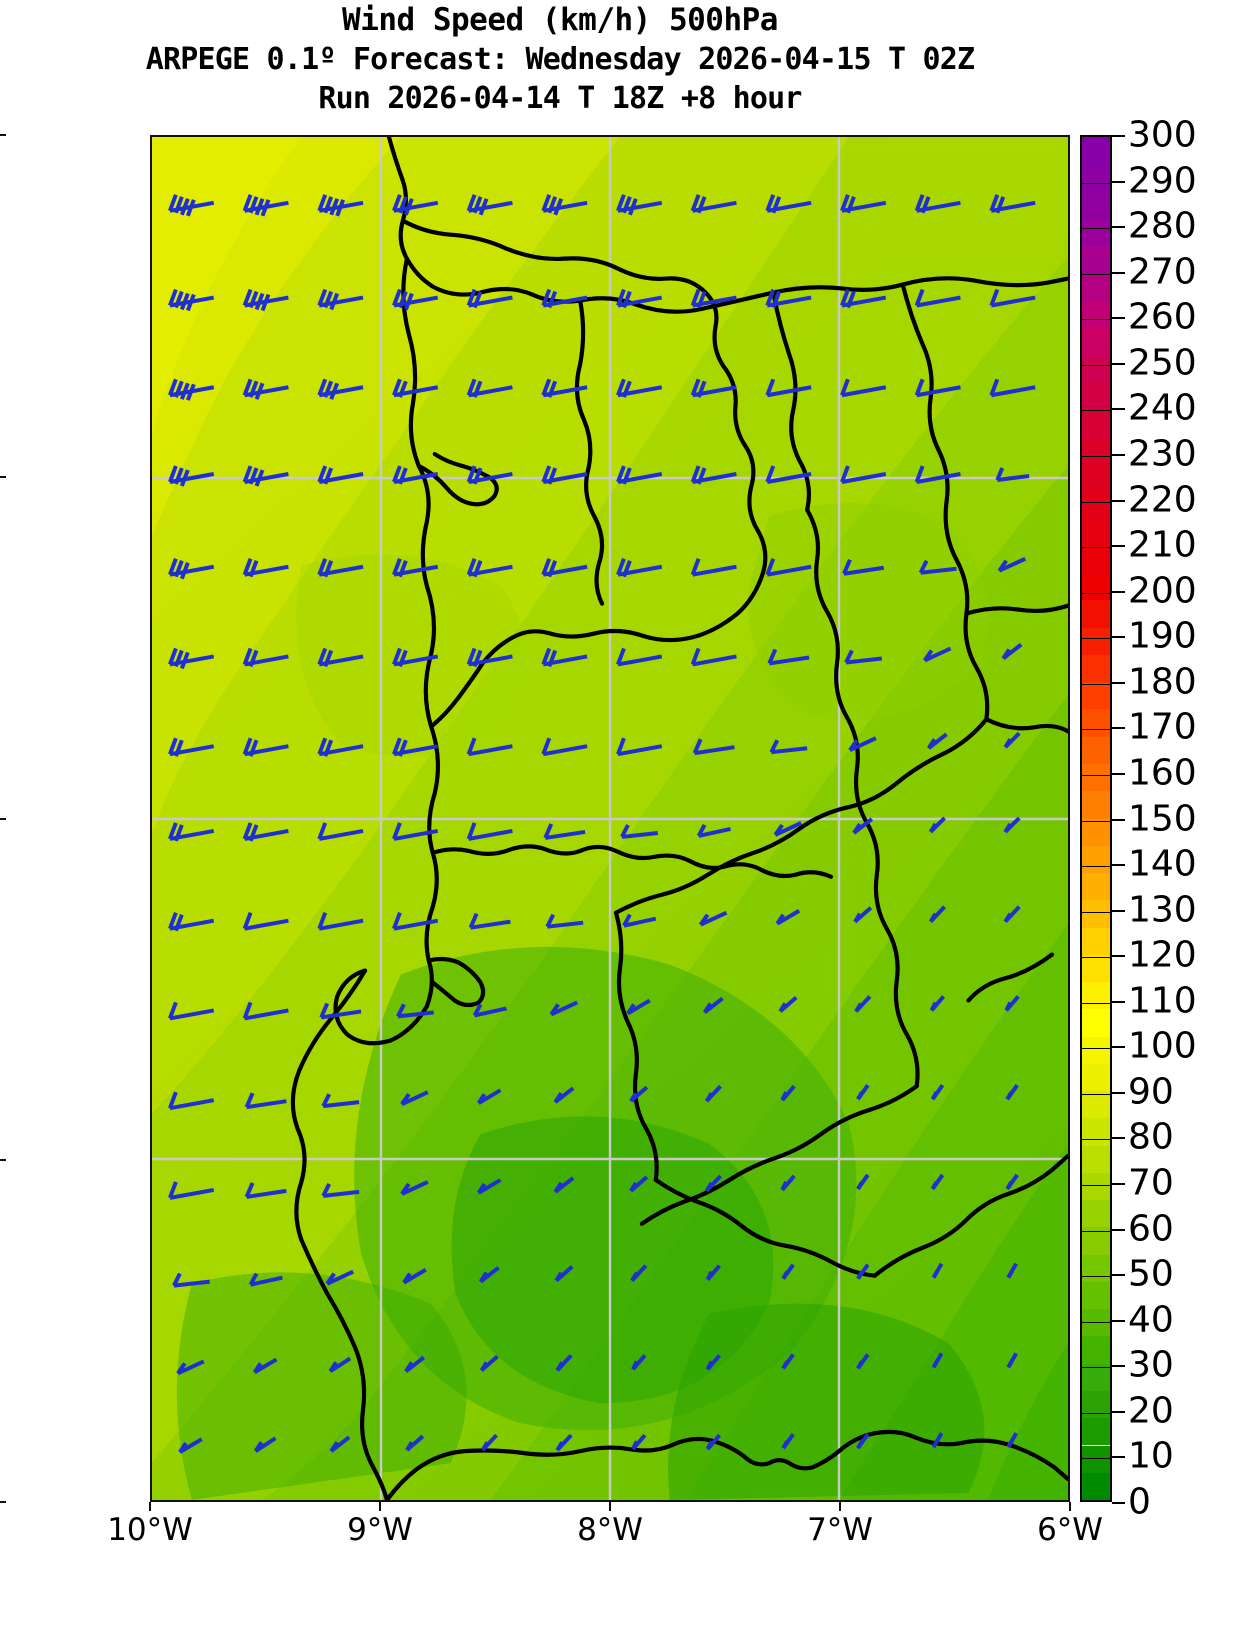  Describe the element at coordinates (1162, 135) in the screenshot. I see `colorbar-tick-label: 300` at that location.